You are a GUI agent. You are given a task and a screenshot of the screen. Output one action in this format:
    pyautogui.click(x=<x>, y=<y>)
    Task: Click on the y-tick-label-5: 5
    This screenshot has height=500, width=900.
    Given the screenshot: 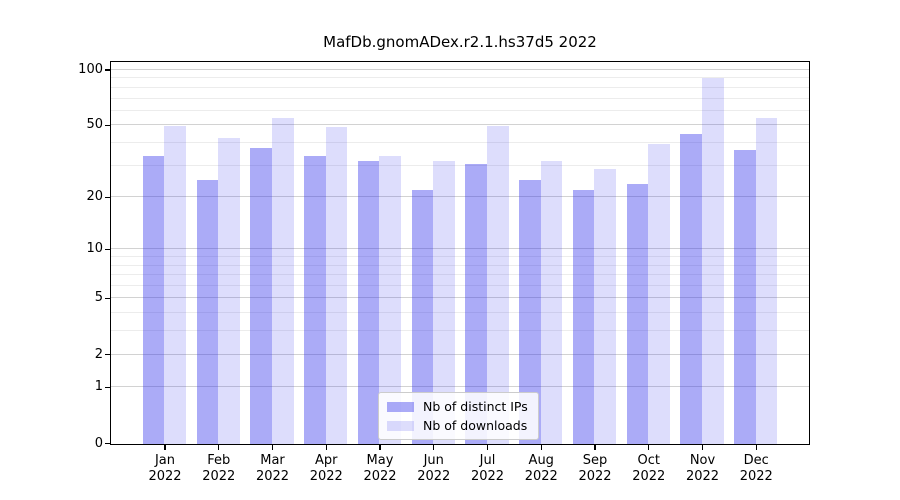 What is the action you would take?
    pyautogui.click(x=98, y=298)
    